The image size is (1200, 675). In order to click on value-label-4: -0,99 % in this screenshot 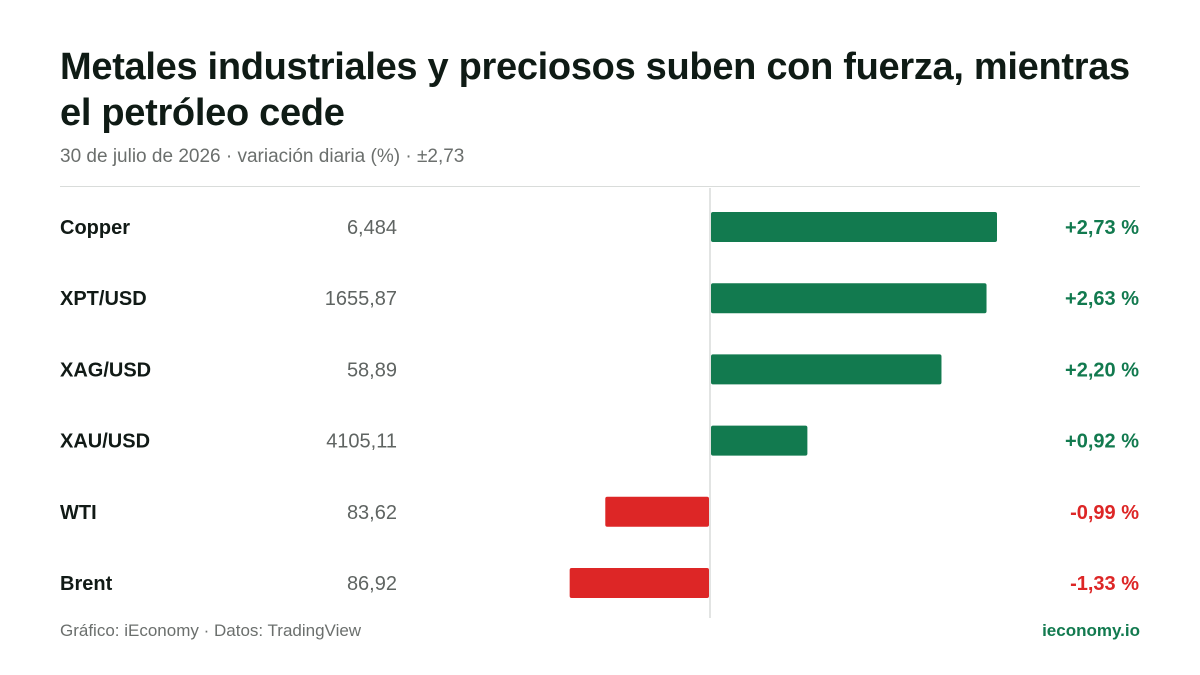, I will do `click(1104, 513)`.